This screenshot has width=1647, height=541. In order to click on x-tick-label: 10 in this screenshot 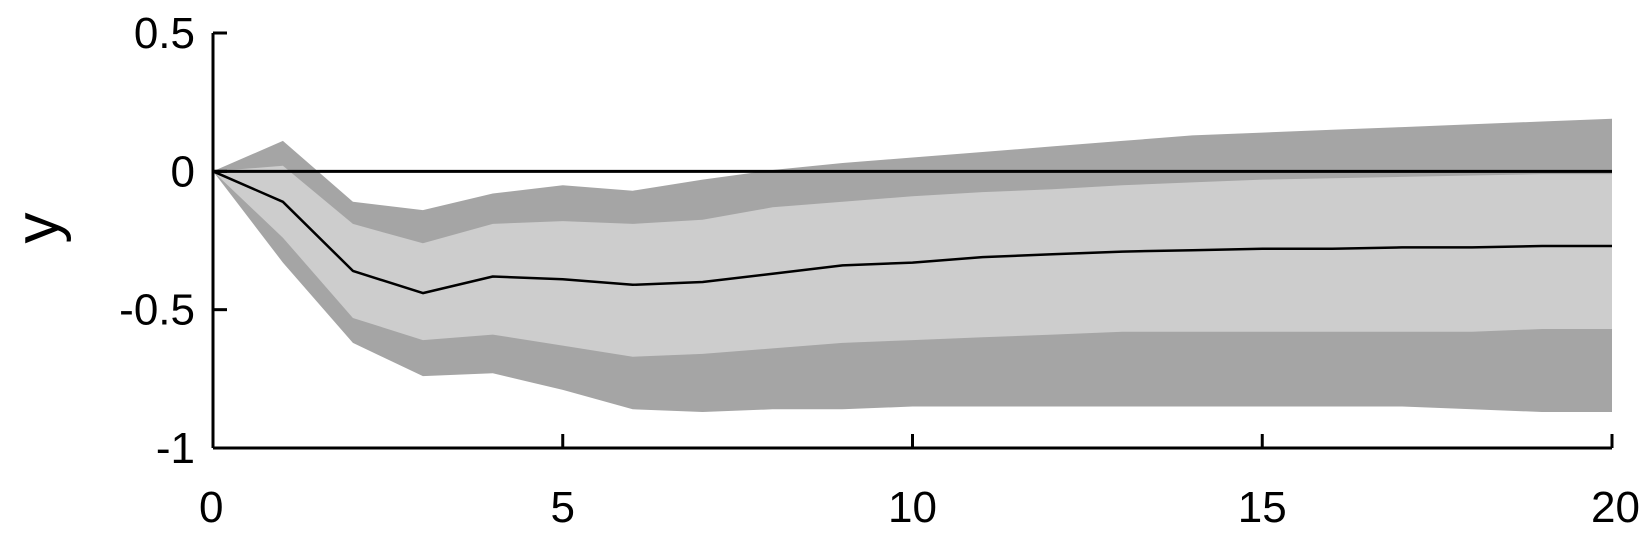, I will do `click(912, 507)`.